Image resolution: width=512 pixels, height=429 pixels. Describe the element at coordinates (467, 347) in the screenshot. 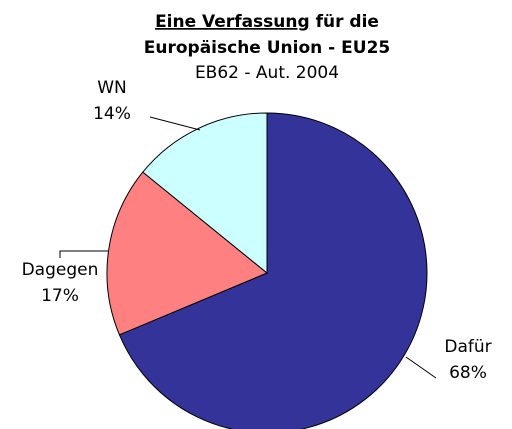

I see `slice-label: Dafür` at that location.